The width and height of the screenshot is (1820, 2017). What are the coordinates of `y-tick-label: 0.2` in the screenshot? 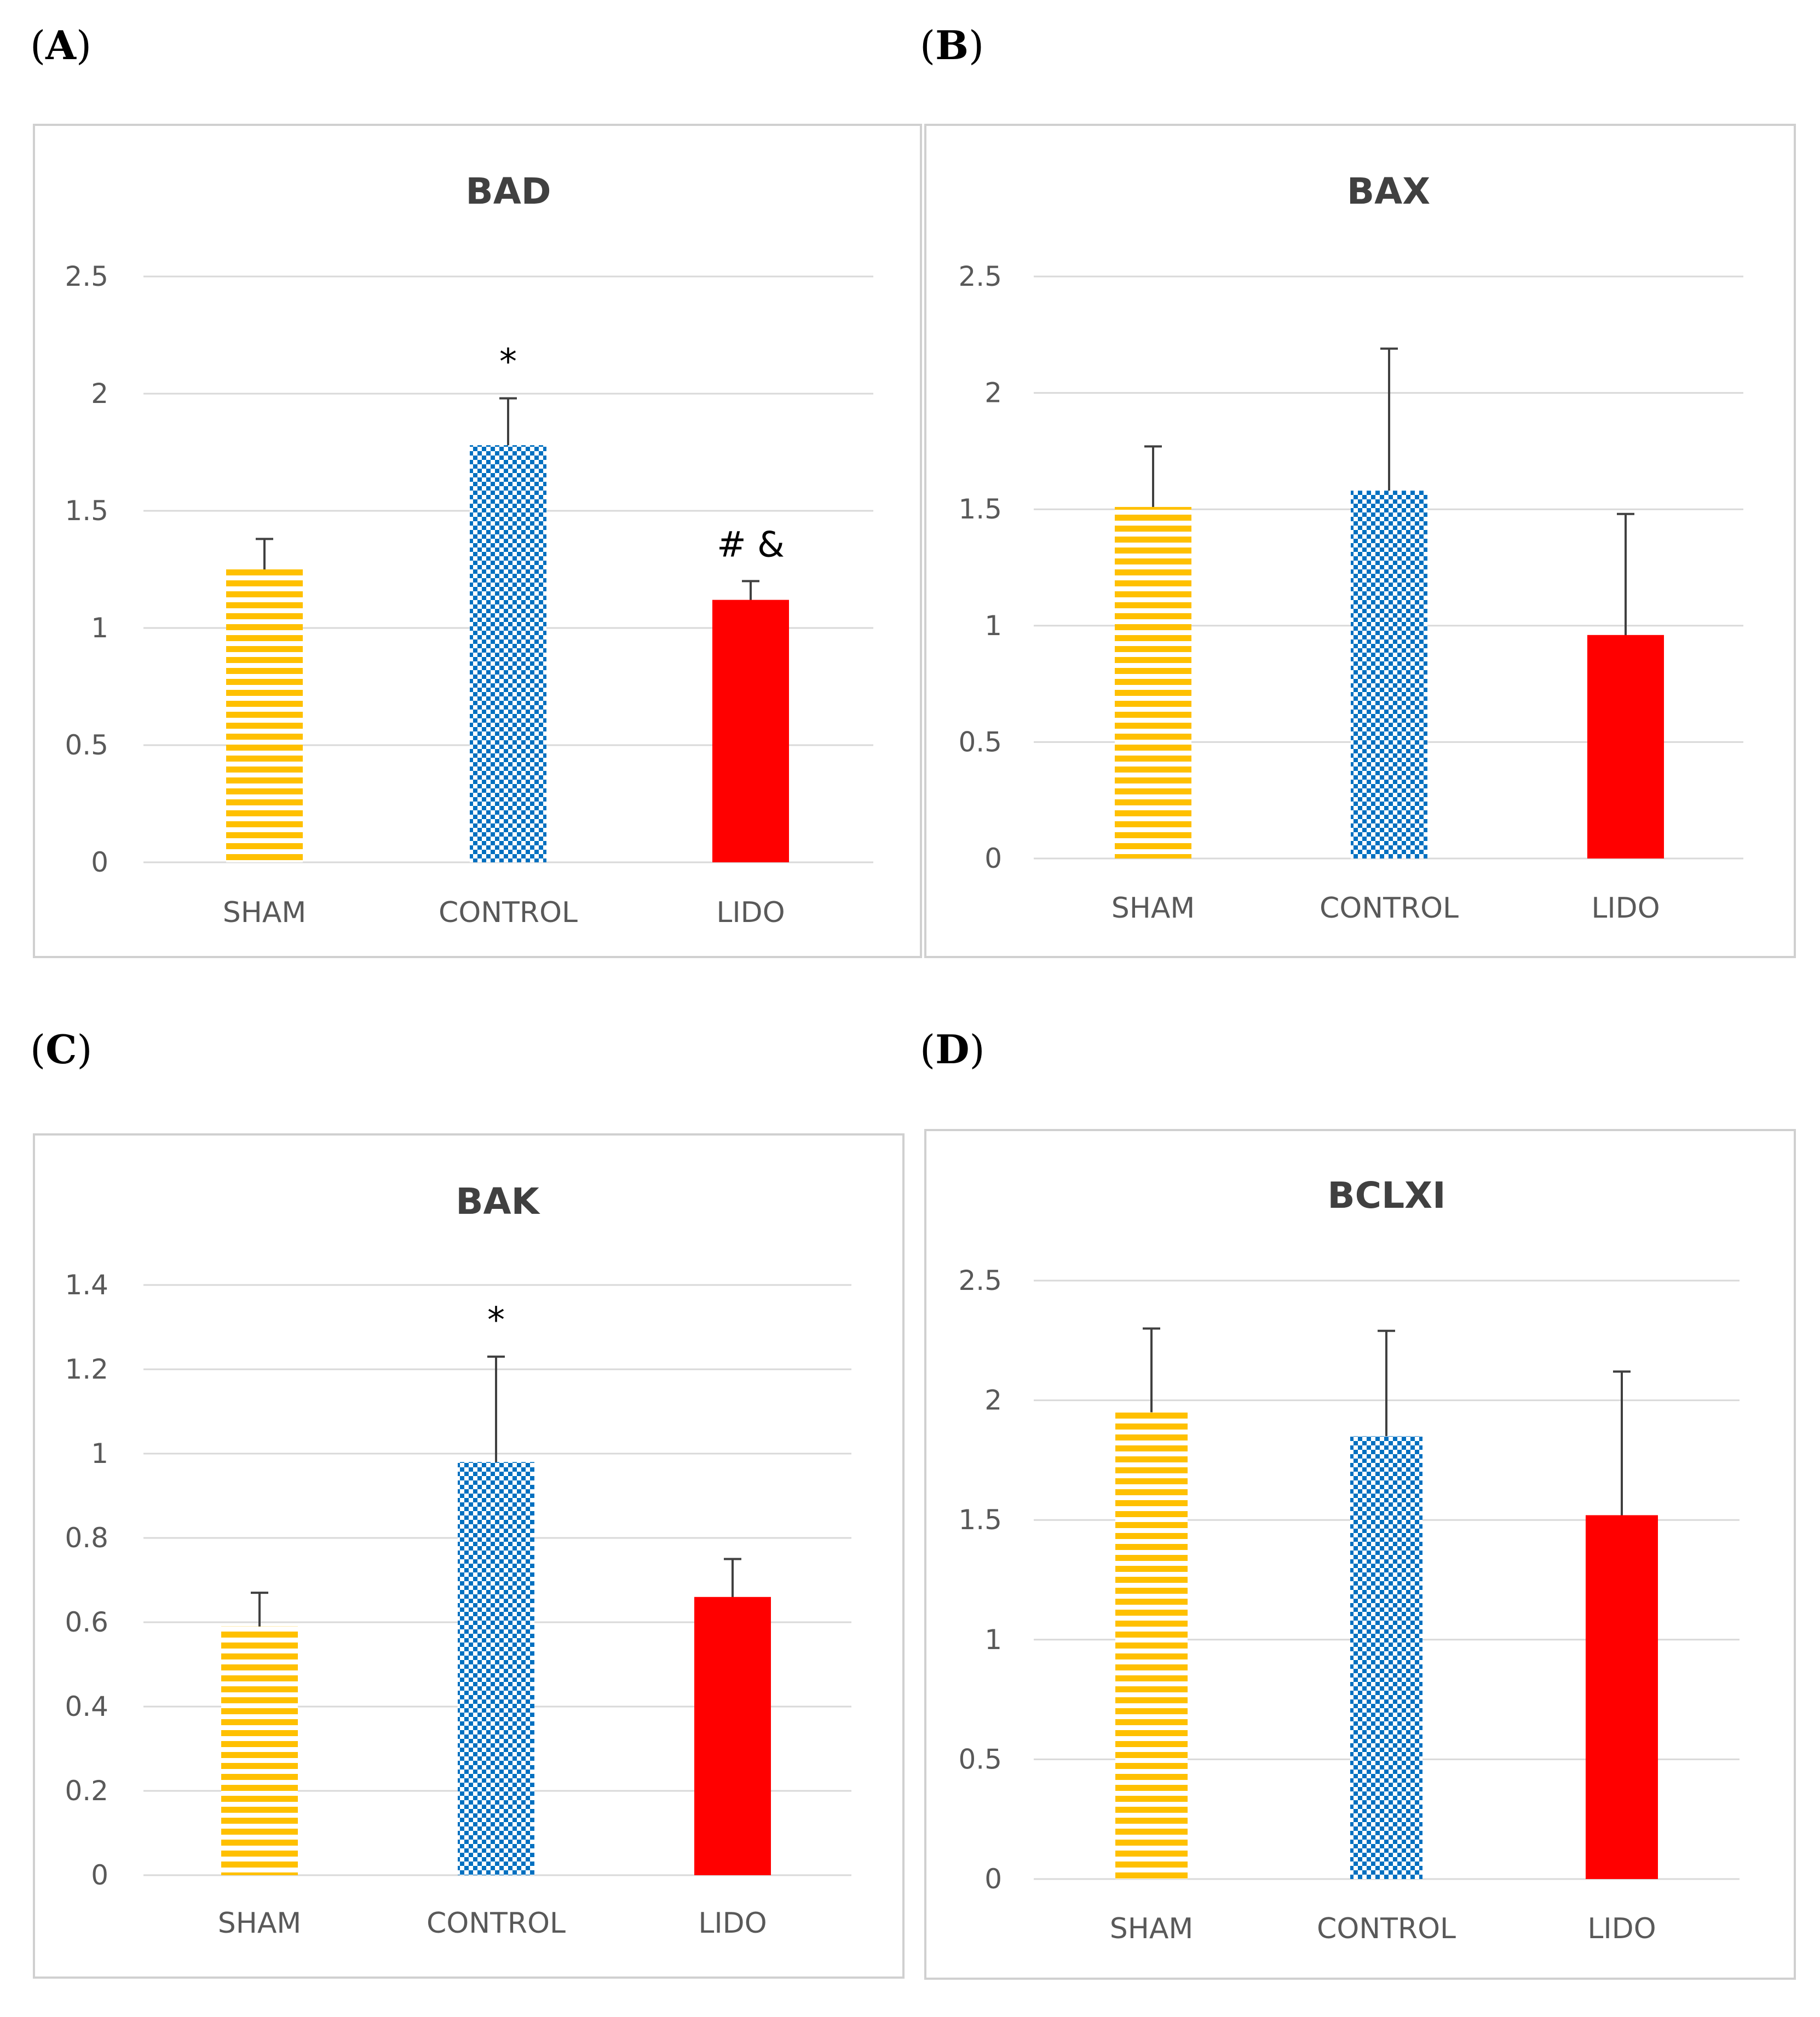 It's located at (86, 1791).